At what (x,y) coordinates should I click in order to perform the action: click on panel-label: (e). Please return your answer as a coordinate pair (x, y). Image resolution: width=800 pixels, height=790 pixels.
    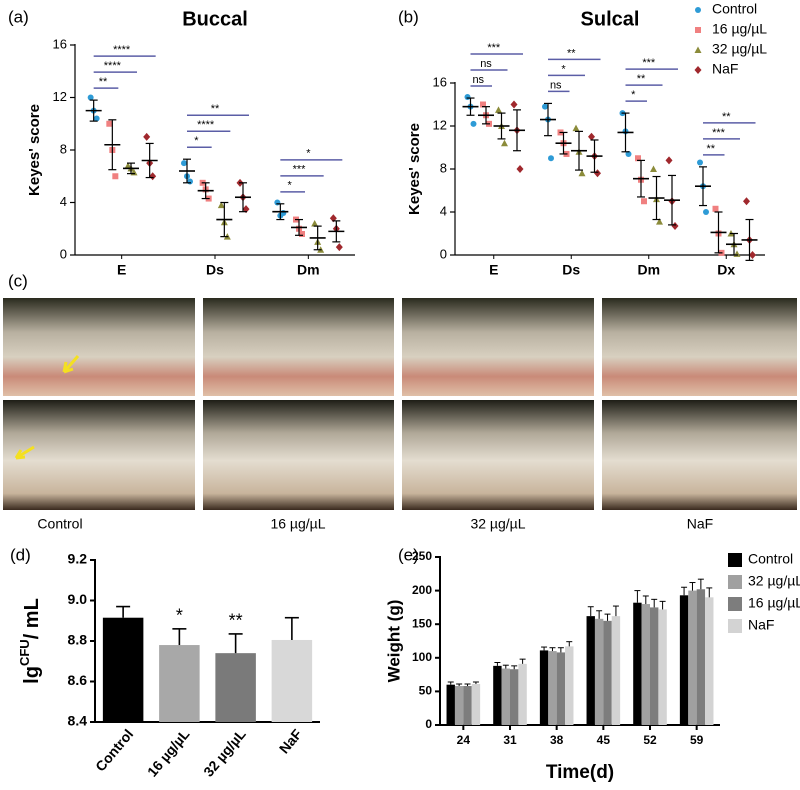
    Looking at the image, I should click on (408, 554).